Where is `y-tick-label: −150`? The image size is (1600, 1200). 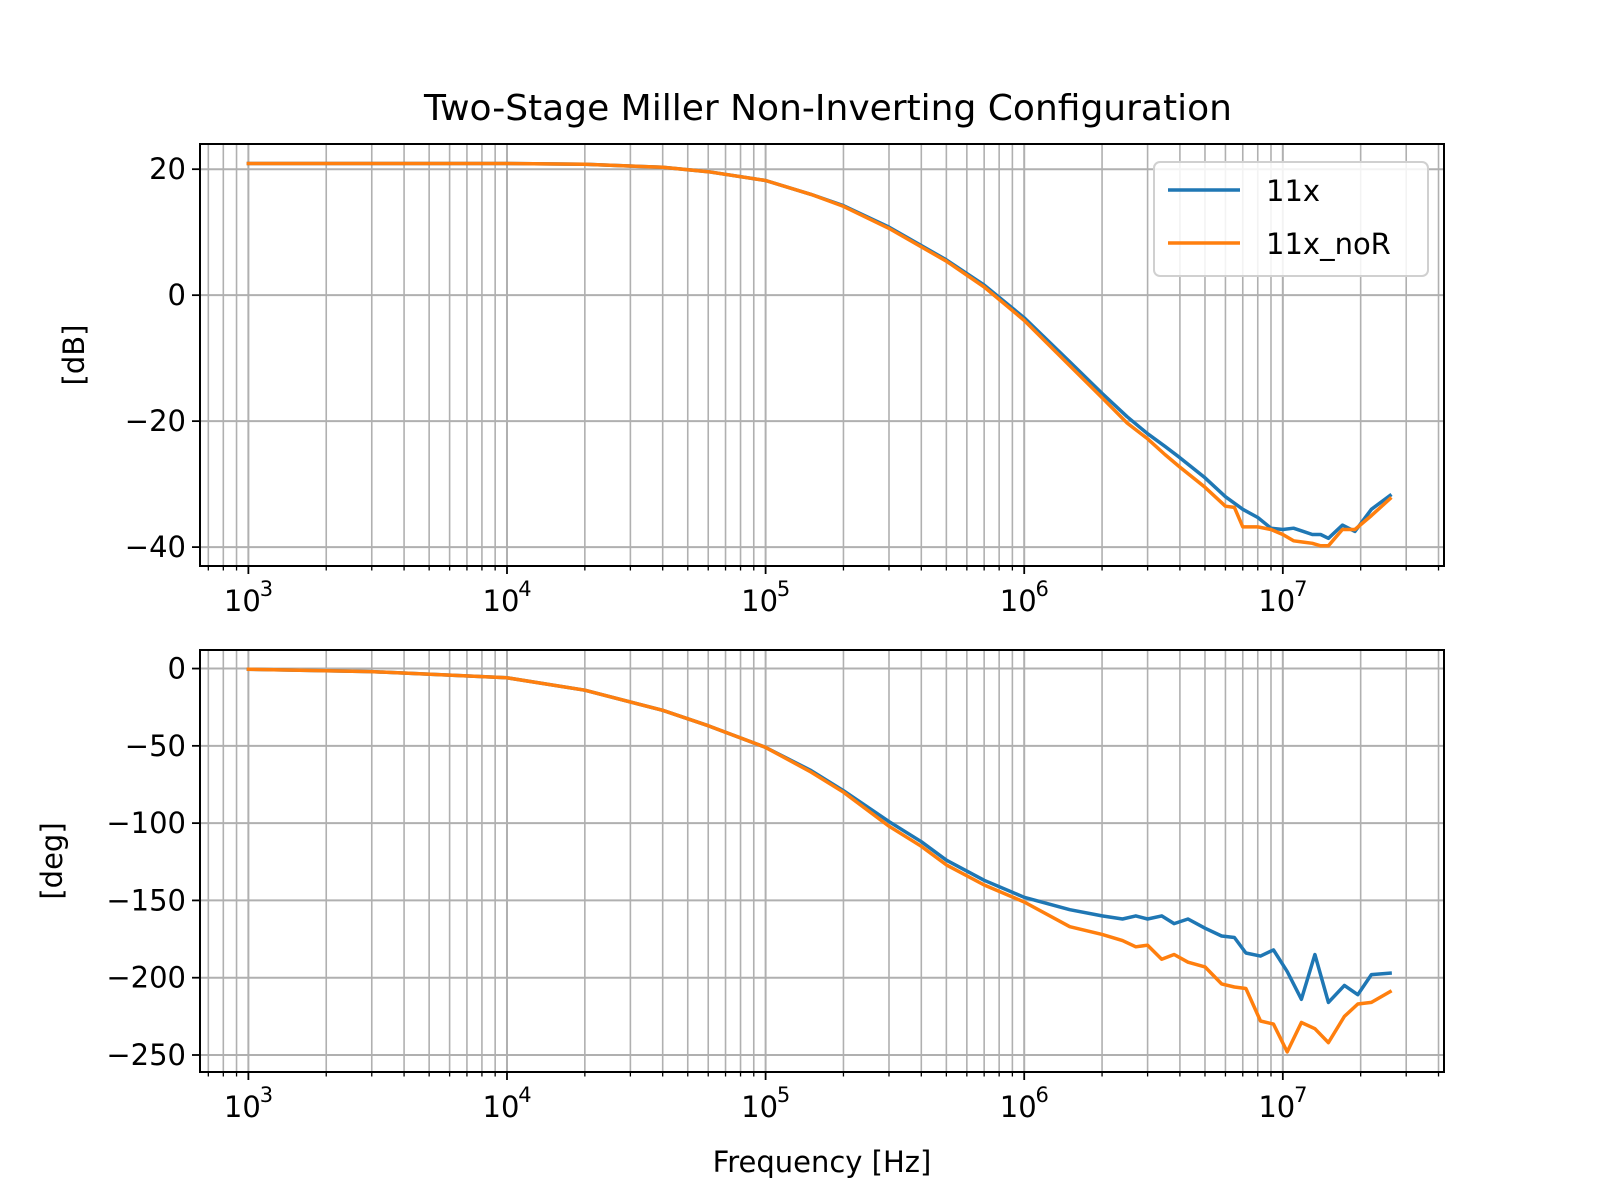
y-tick-label: −150 is located at coordinates (146, 900).